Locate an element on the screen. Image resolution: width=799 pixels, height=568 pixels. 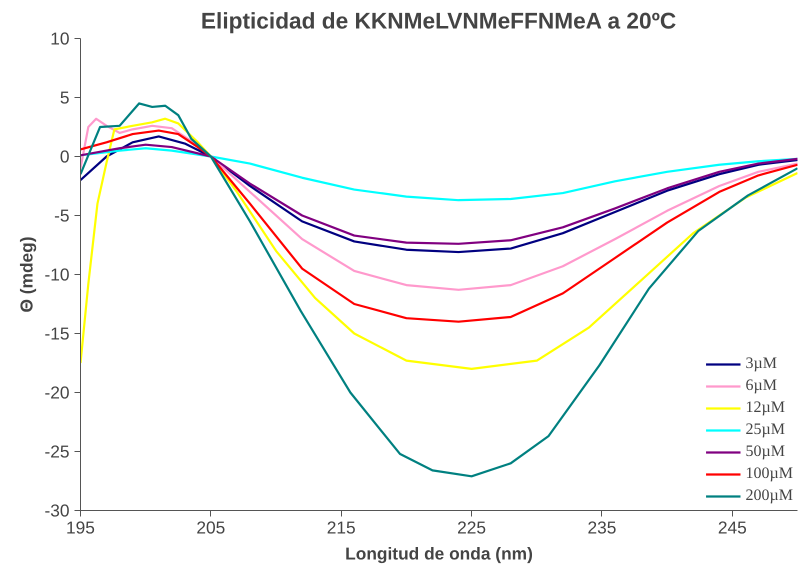
x-tick-label: 215 is located at coordinates (341, 528).